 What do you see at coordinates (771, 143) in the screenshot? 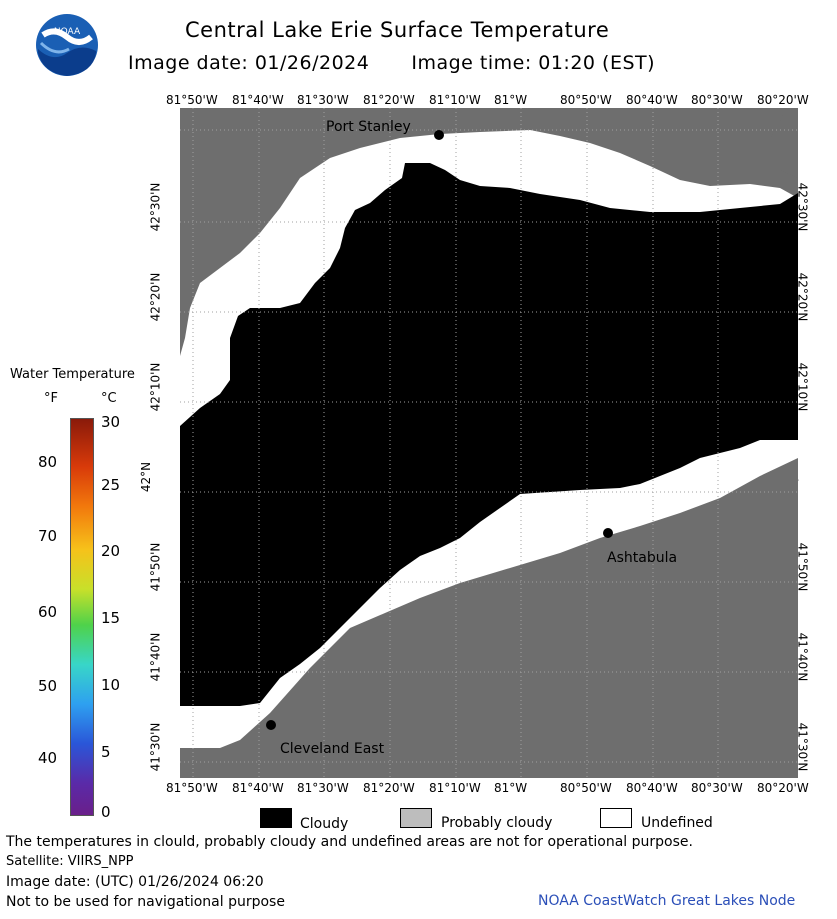
I see `land-area` at bounding box center [771, 143].